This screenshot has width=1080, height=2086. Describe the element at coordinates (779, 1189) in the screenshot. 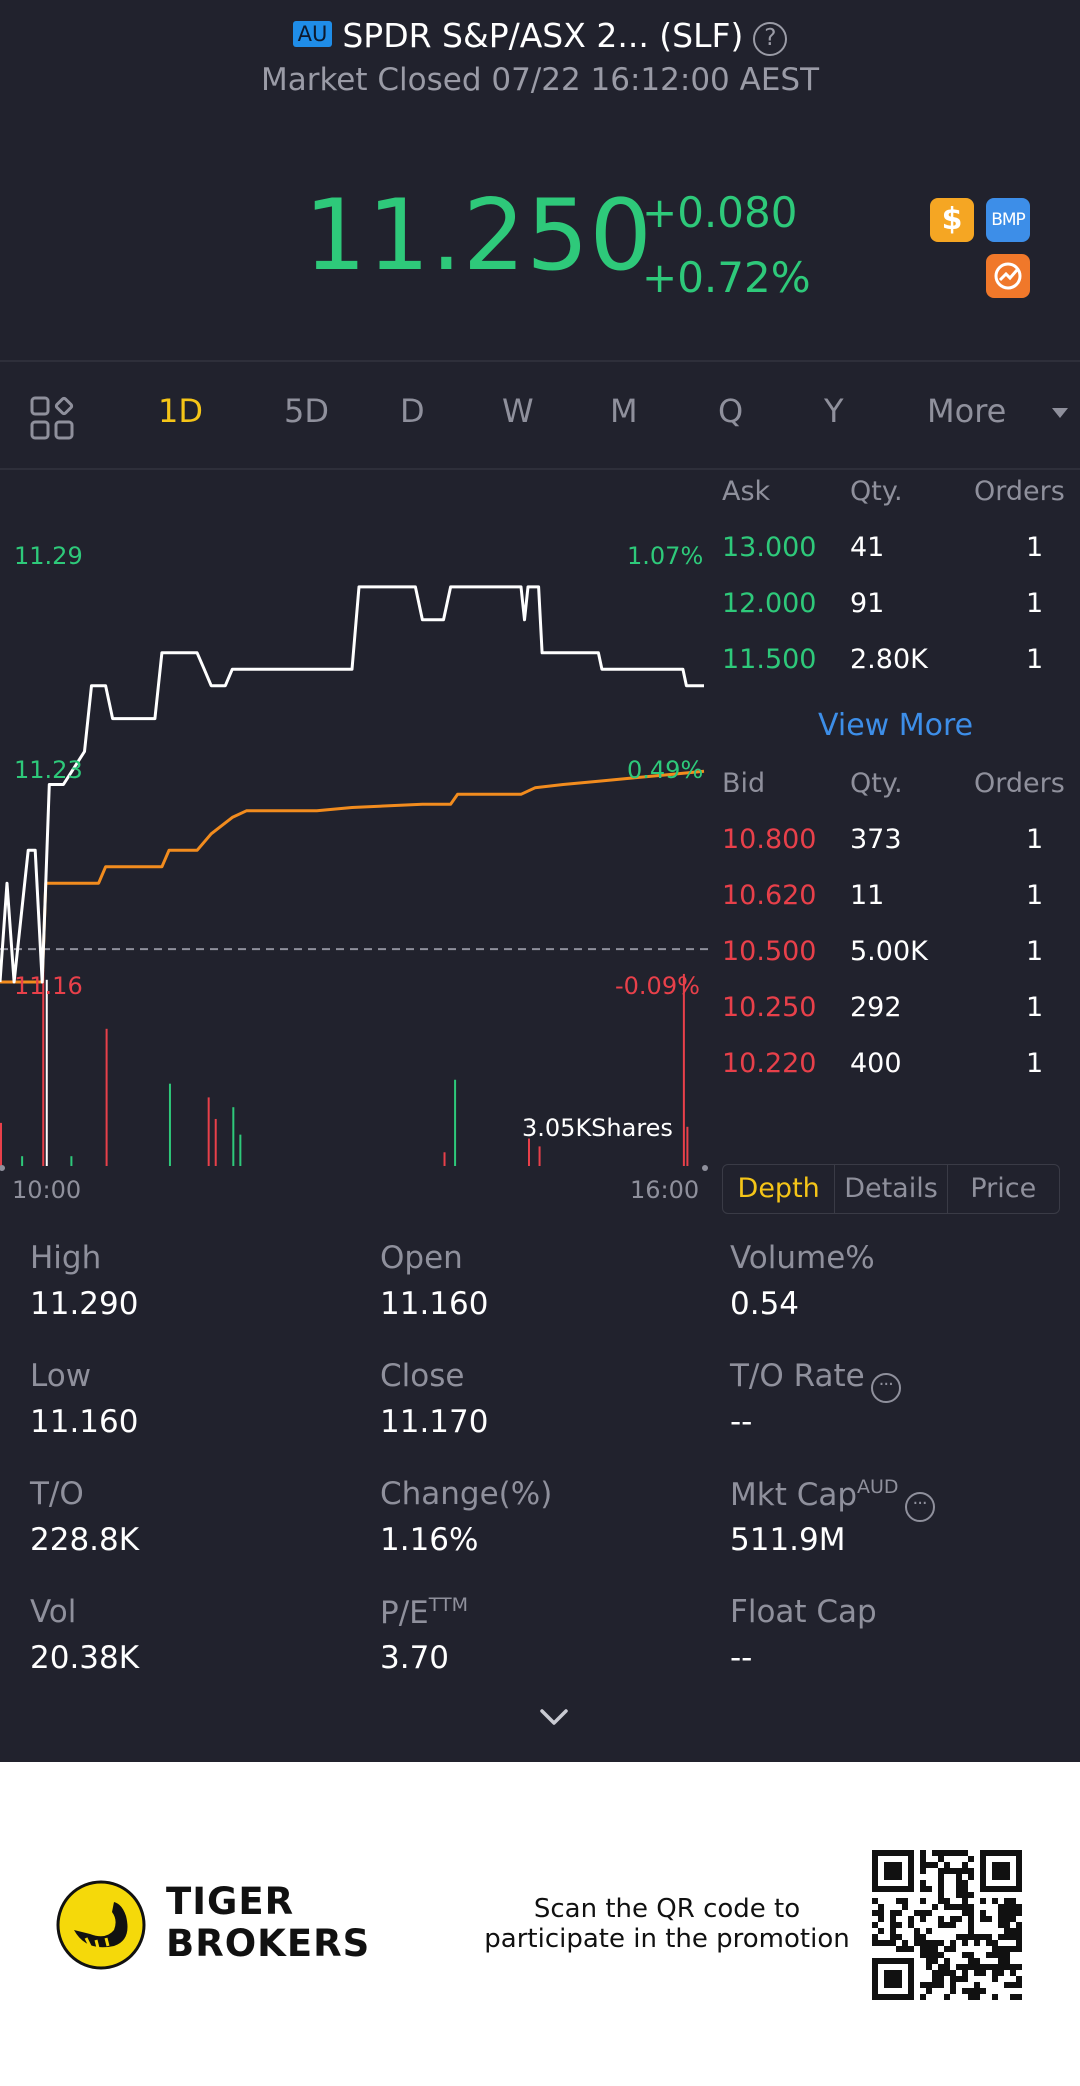

I see `tab-depth: Depth` at that location.